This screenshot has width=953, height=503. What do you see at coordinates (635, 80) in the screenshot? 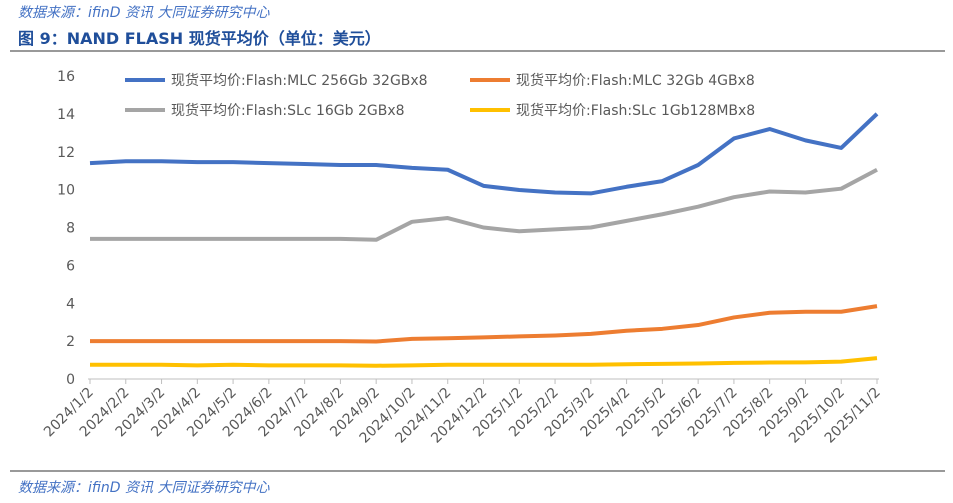
I see `legend-label: 现货平均价:Flash:MLC 32Gb 4GBx8` at bounding box center [635, 80].